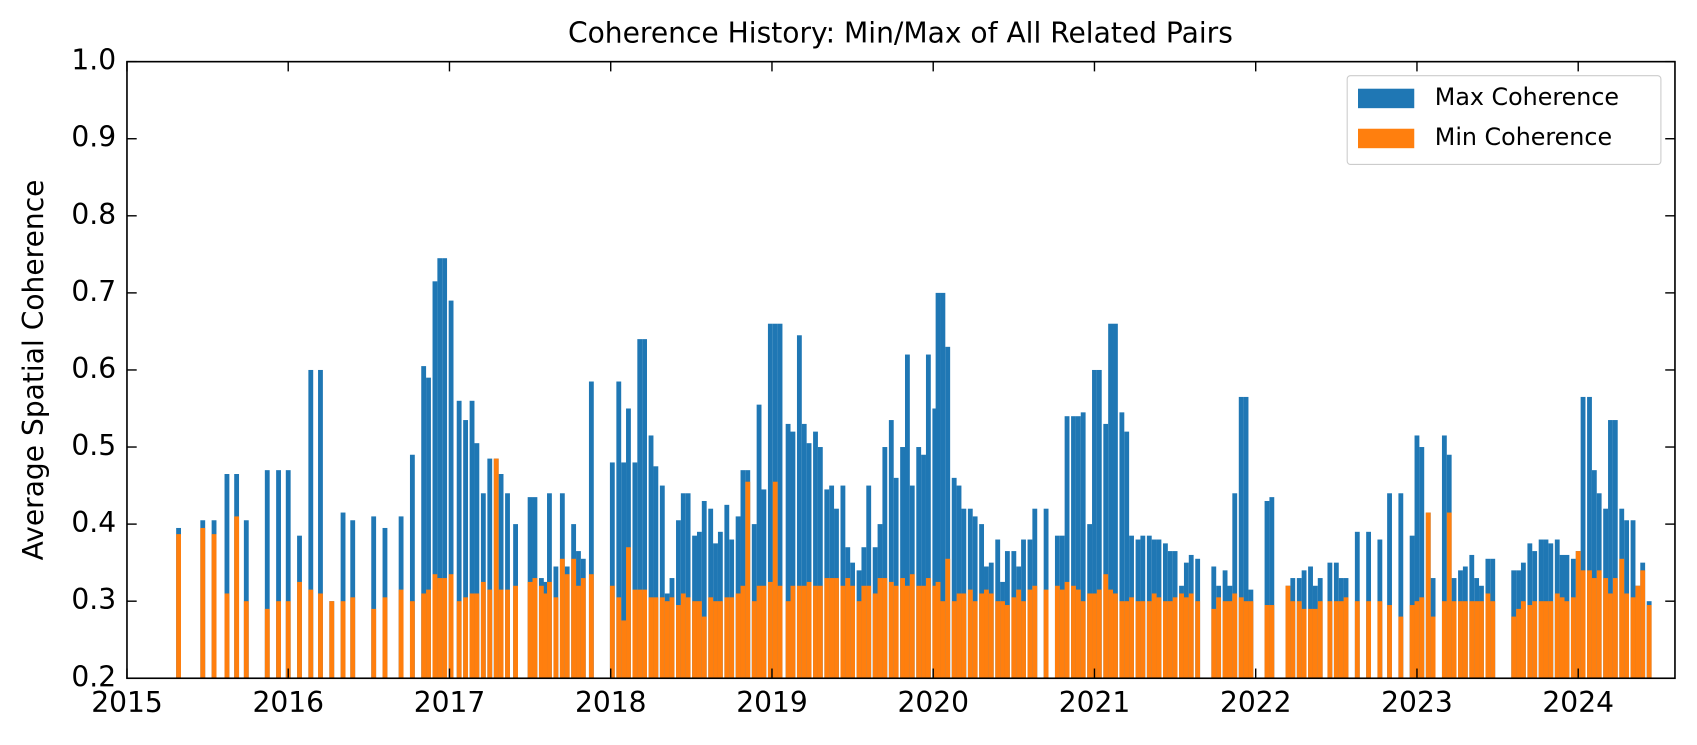 The width and height of the screenshot is (1697, 745). What do you see at coordinates (1504, 120) in the screenshot?
I see `legend-box` at bounding box center [1504, 120].